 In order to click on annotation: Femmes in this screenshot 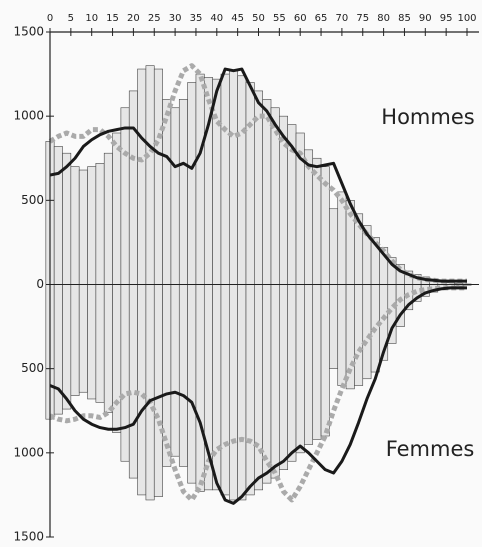, I will do `click(430, 449)`.